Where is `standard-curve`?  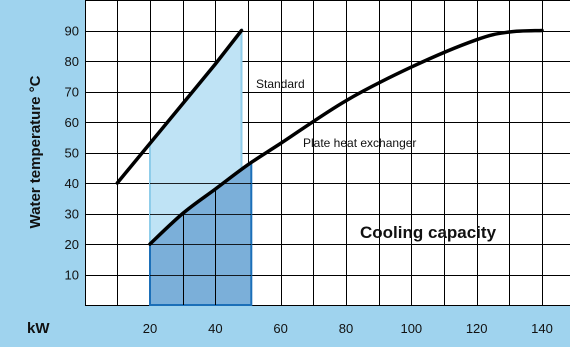 standard-curve is located at coordinates (179, 106).